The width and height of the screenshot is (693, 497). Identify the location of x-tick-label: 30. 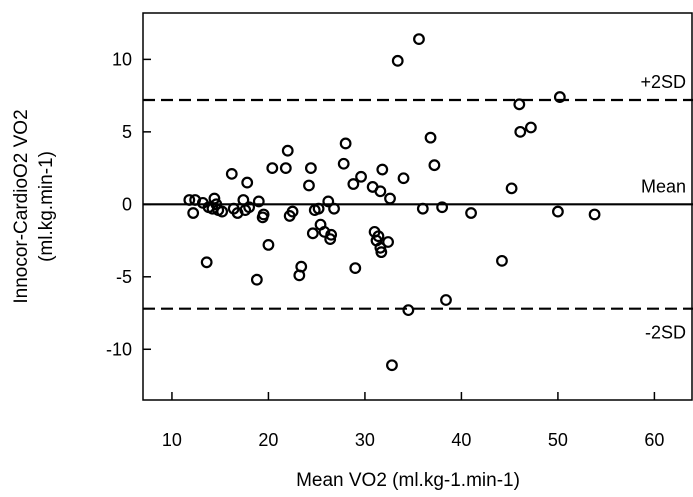
(365, 440).